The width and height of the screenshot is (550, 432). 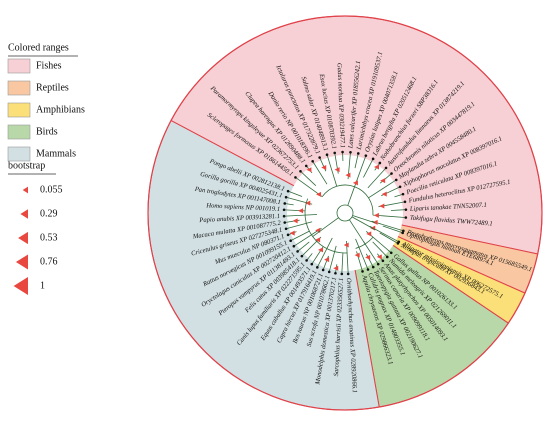 I want to click on bootstrap-title: bootstrap, so click(x=26, y=165).